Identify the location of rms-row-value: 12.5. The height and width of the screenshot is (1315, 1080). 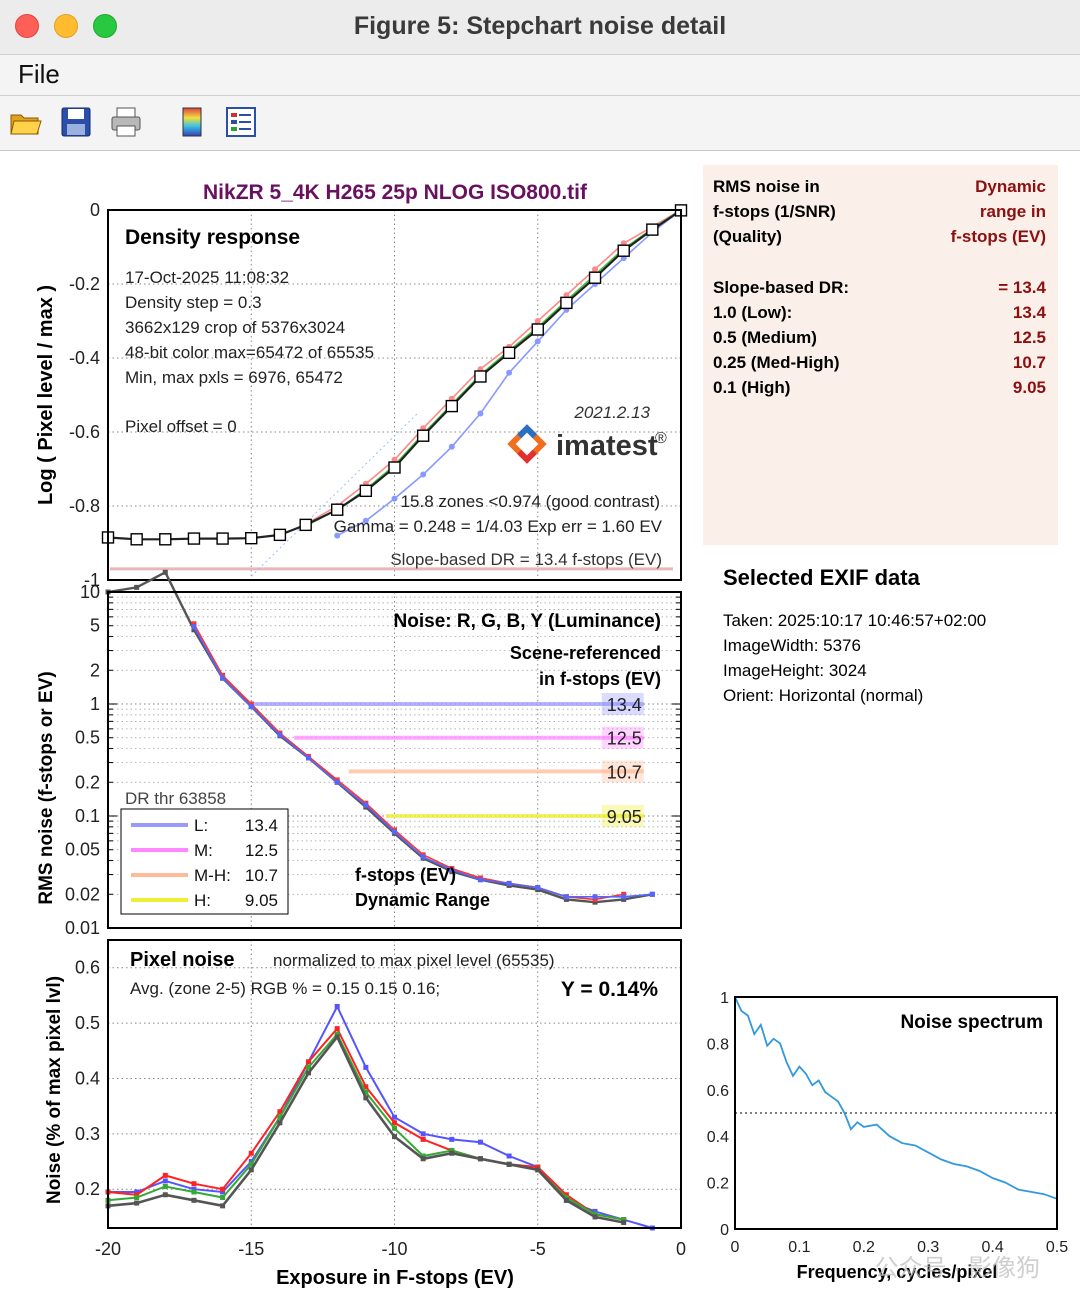
(1029, 337).